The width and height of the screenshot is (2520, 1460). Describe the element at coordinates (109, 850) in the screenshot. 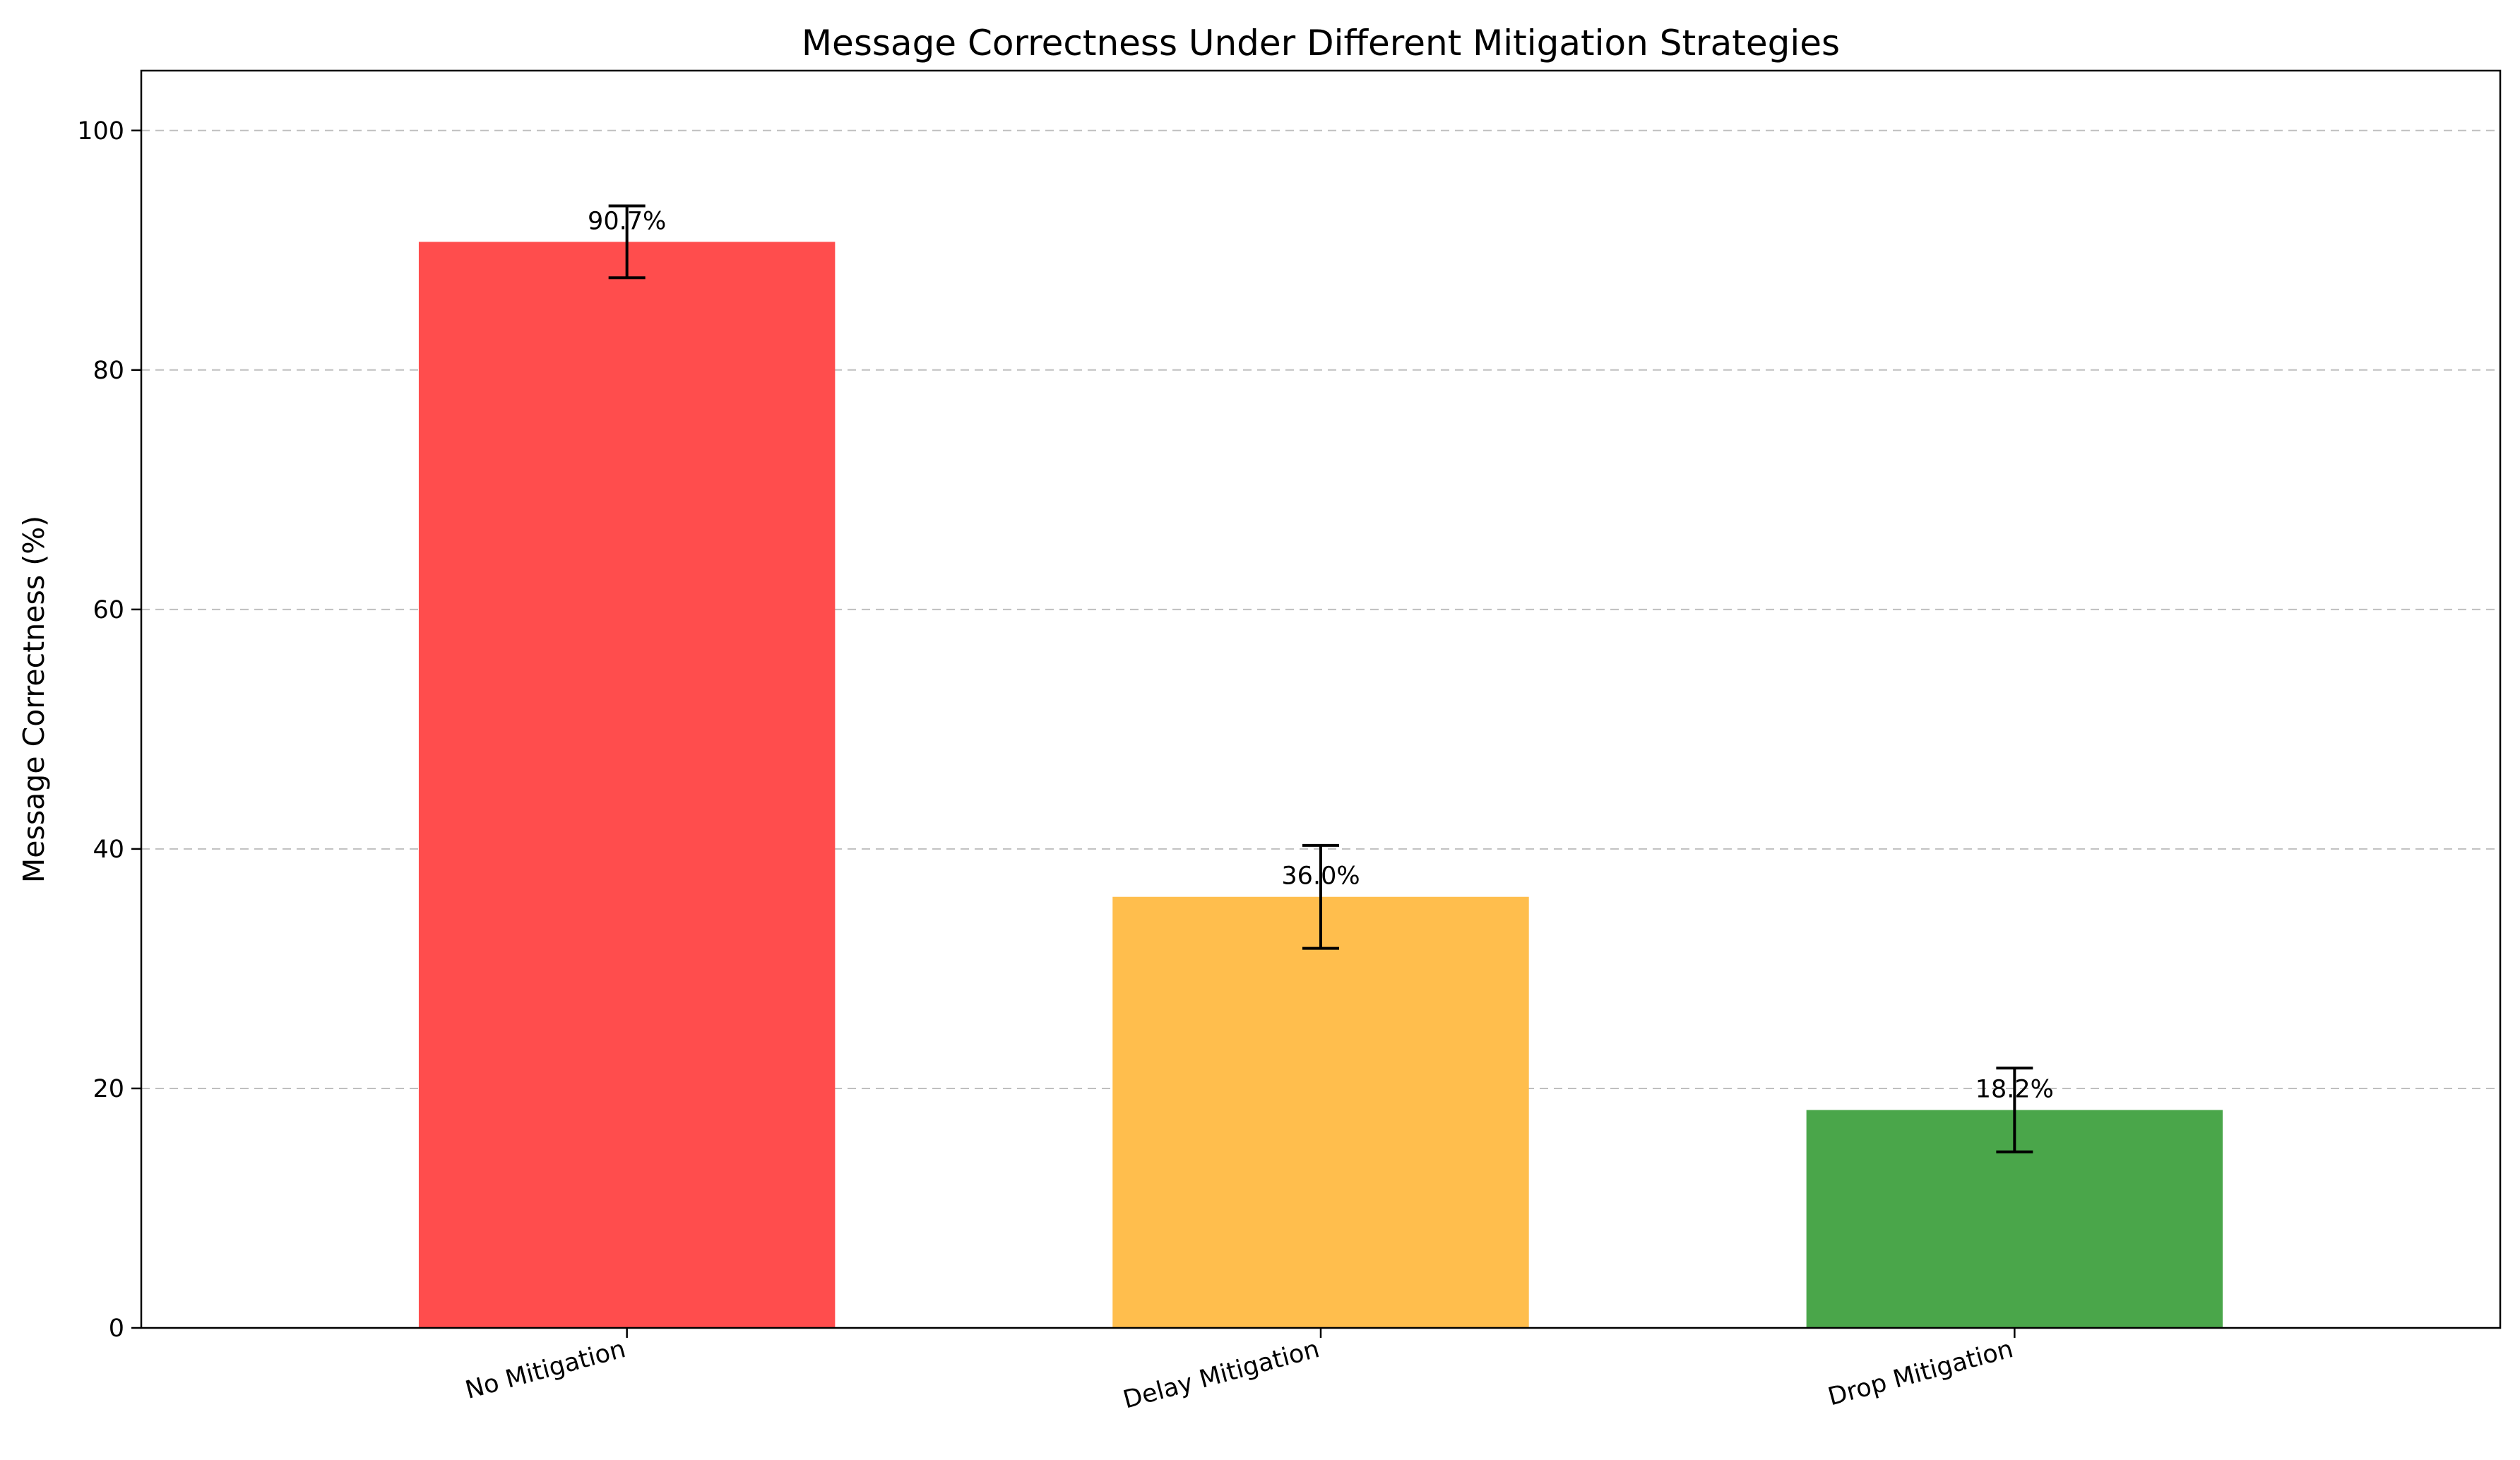

I see `y-tick-label: 40` at that location.